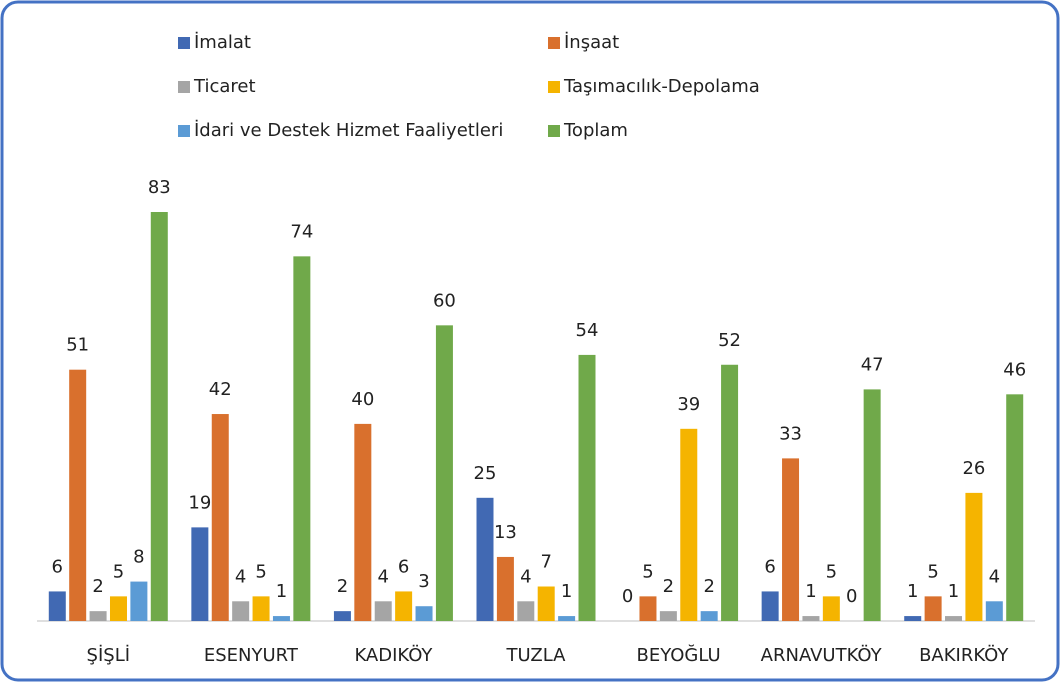 This screenshot has width=1060, height=682. I want to click on legend-label: Ticaret, so click(224, 86).